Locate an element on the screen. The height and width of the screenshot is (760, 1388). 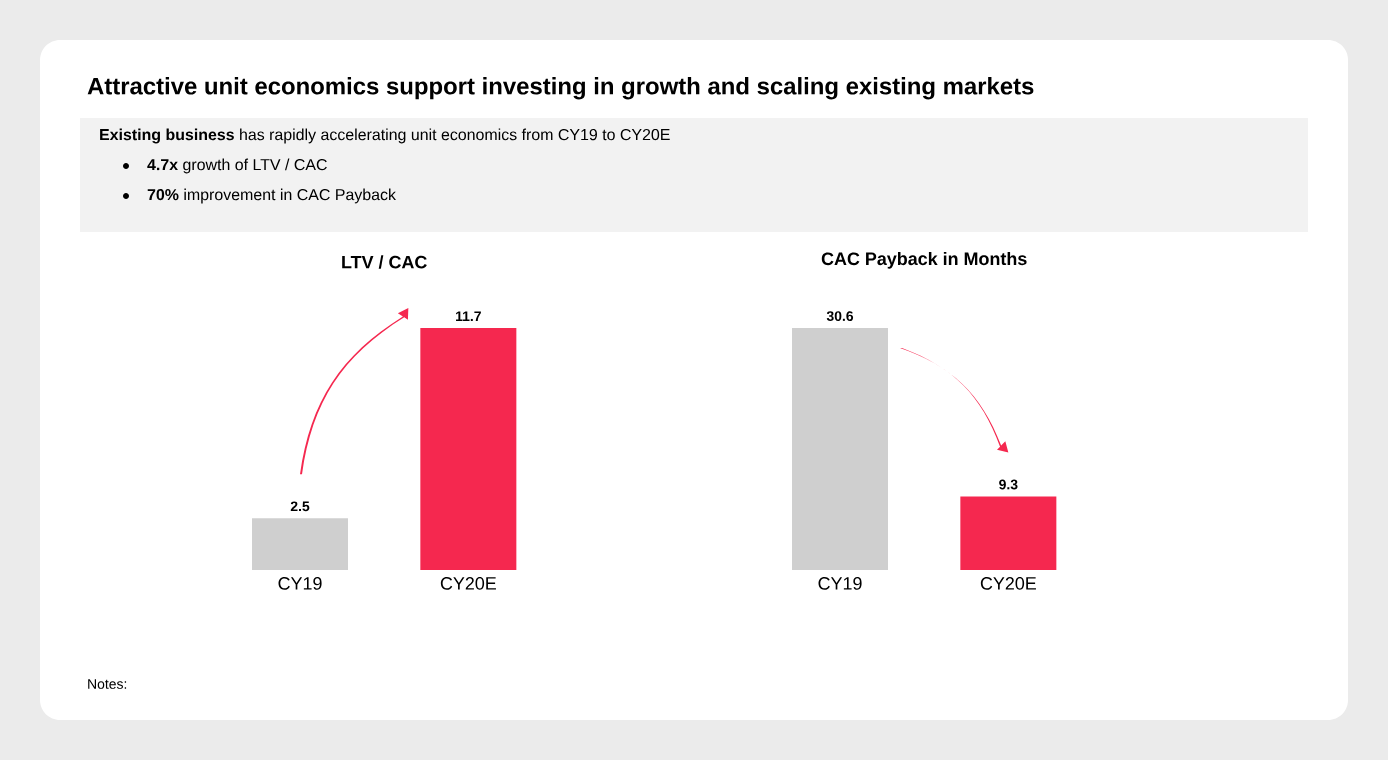
chart-title: LTV / CAC is located at coordinates (384, 262).